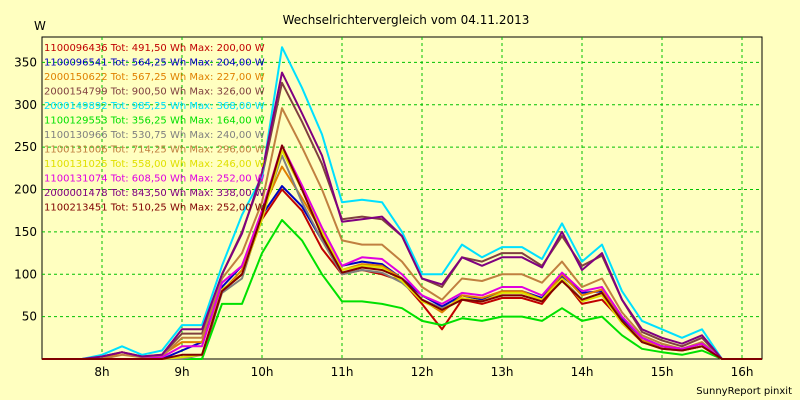 The image size is (800, 400). I want to click on legend-entry-1: 1100096436 Tot: 491,50 Wh Max: 200,00 W, so click(154, 48).